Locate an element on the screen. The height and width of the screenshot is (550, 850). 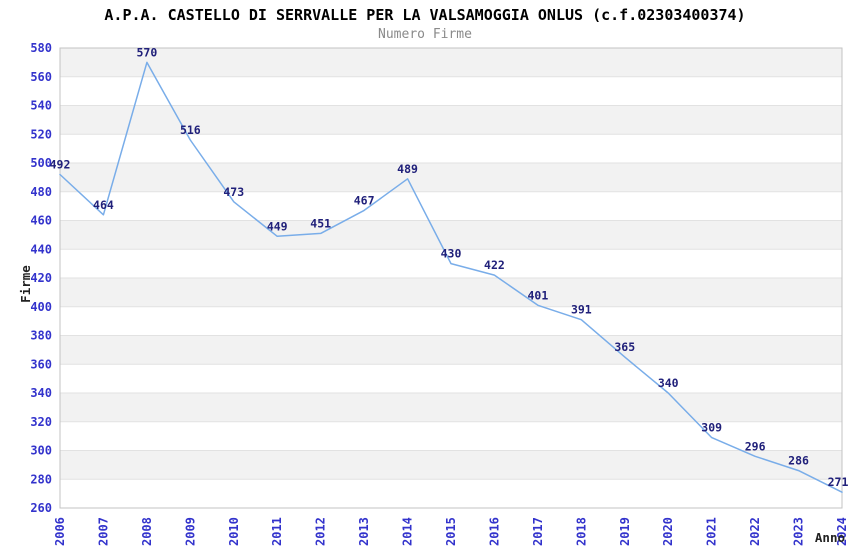
x-tick-label: 2011 is located at coordinates (277, 531).